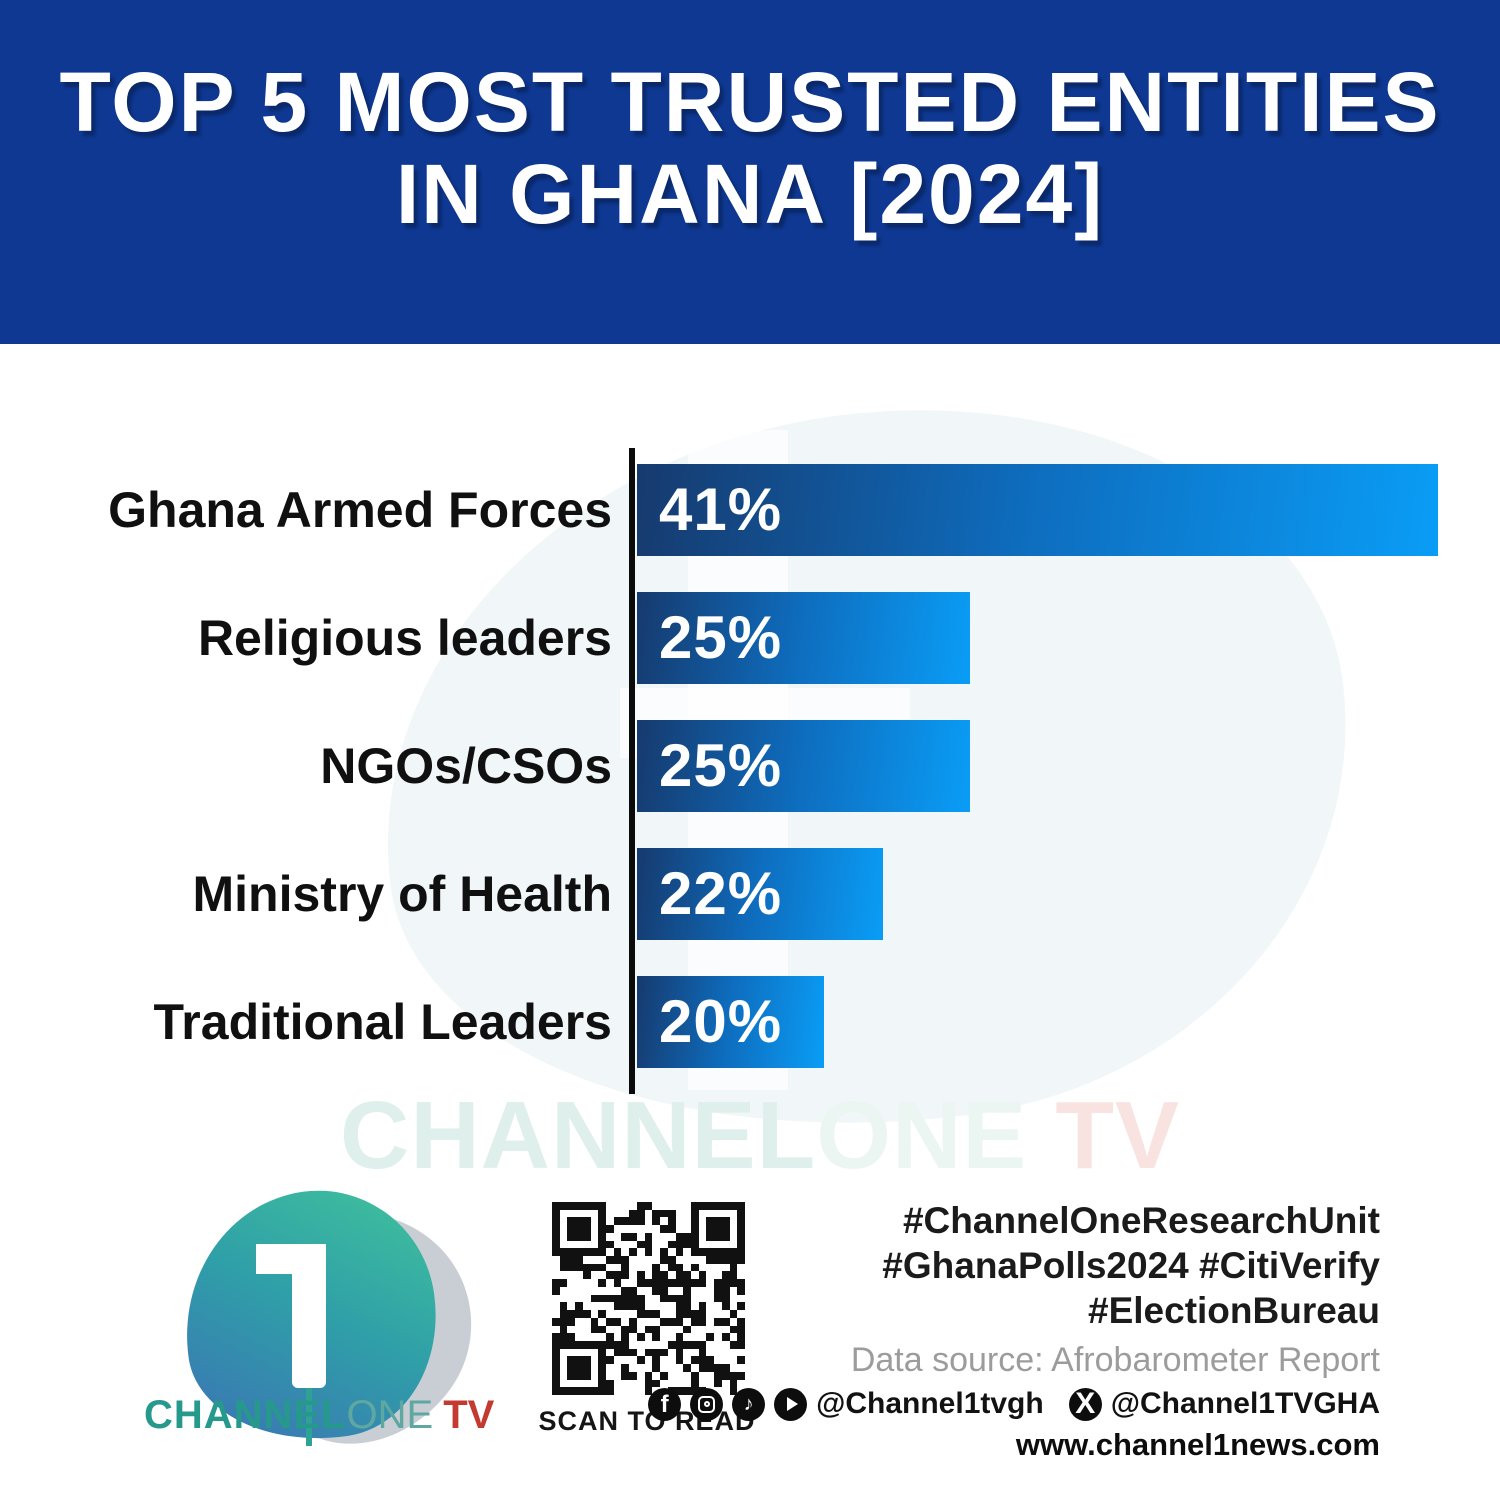  I want to click on bar-label: NGOs/CSOs, so click(466, 766).